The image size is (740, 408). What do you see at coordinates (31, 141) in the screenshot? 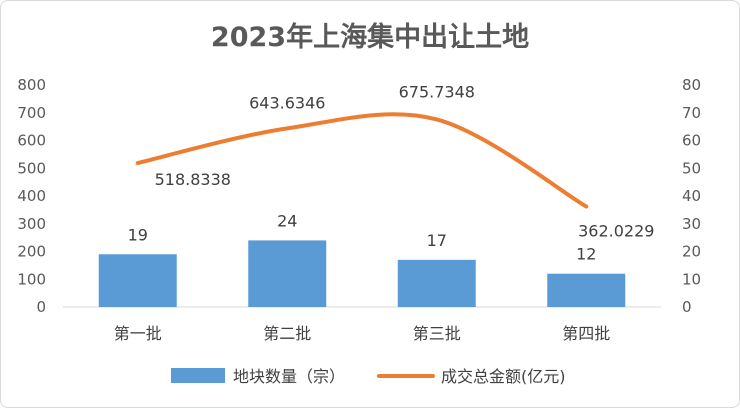
I see `left-axis-tick-label: 600` at bounding box center [31, 141].